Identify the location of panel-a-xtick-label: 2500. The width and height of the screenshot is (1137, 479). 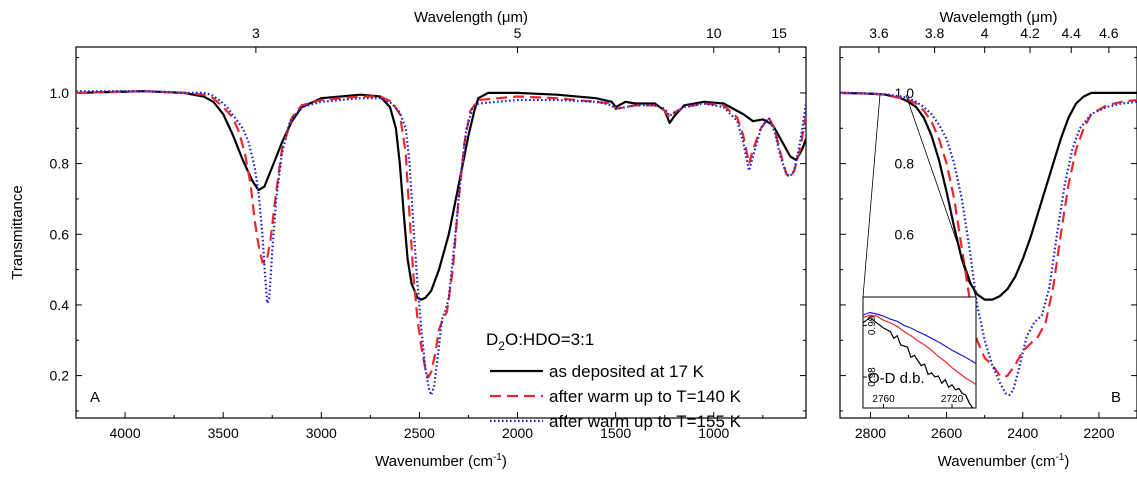
(419, 433).